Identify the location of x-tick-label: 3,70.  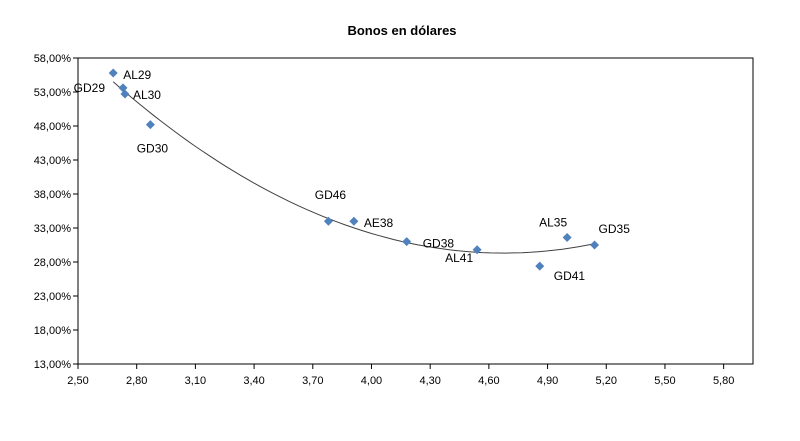
(312, 381).